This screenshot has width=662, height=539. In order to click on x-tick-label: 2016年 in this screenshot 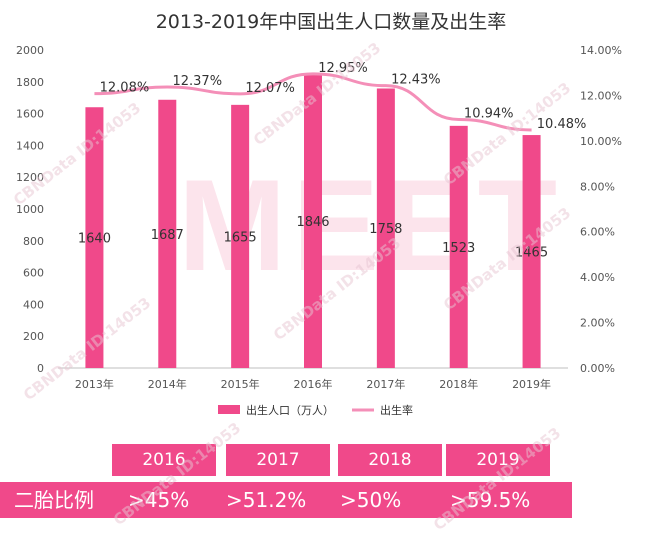, I will do `click(313, 384)`.